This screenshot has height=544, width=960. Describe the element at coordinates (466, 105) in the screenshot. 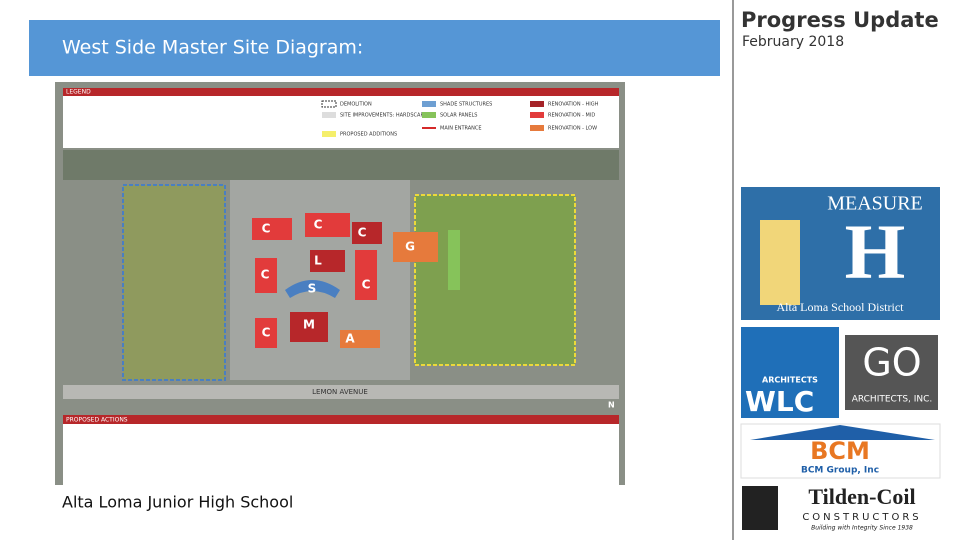

I see `legend-item: SHADE STRUCTURES` at that location.